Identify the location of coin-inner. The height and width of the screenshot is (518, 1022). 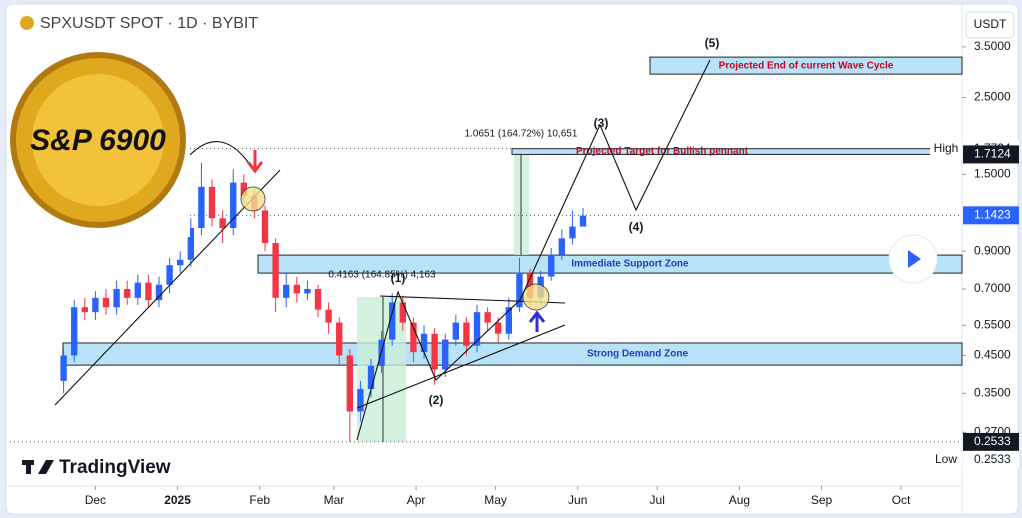
(98, 140).